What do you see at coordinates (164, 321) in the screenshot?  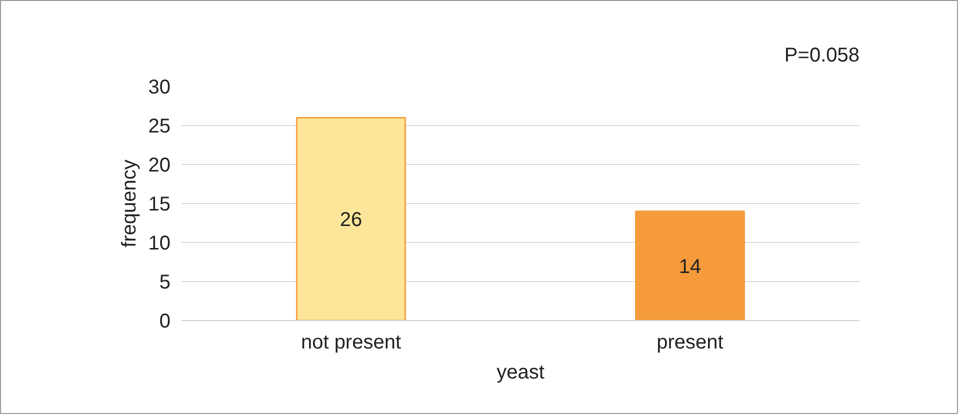 I see `y-tick-label: 0` at bounding box center [164, 321].